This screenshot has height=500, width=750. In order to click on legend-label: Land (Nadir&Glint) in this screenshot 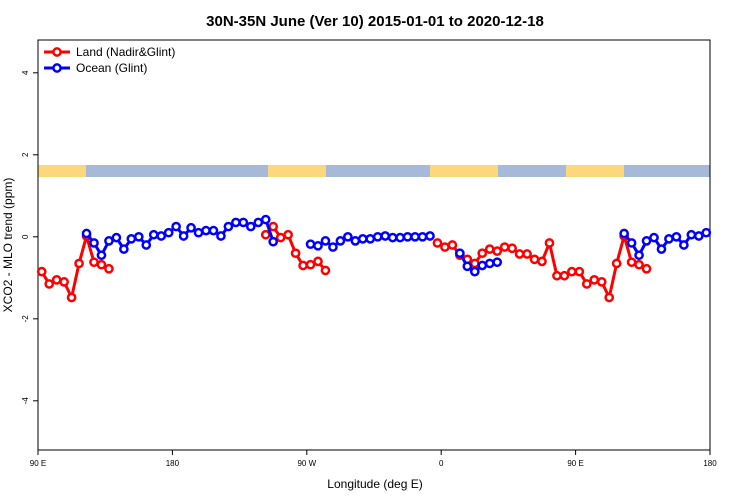, I will do `click(125, 52)`.